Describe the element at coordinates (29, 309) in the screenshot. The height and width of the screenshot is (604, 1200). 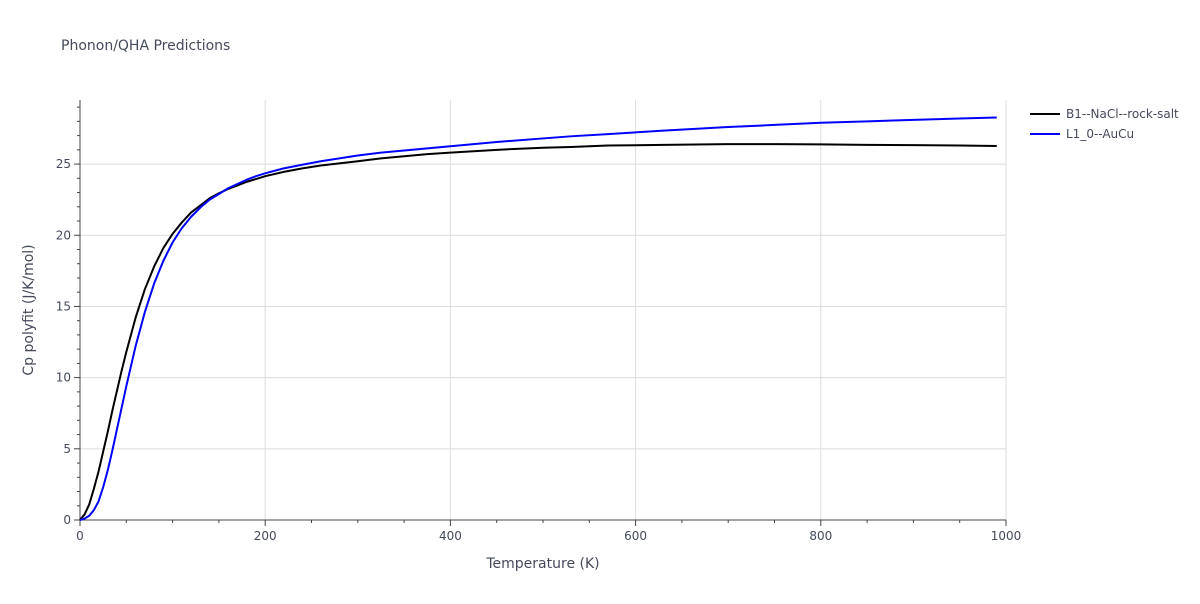
I see `y-axis-title: Cp polyfit (J/K/mol)` at that location.